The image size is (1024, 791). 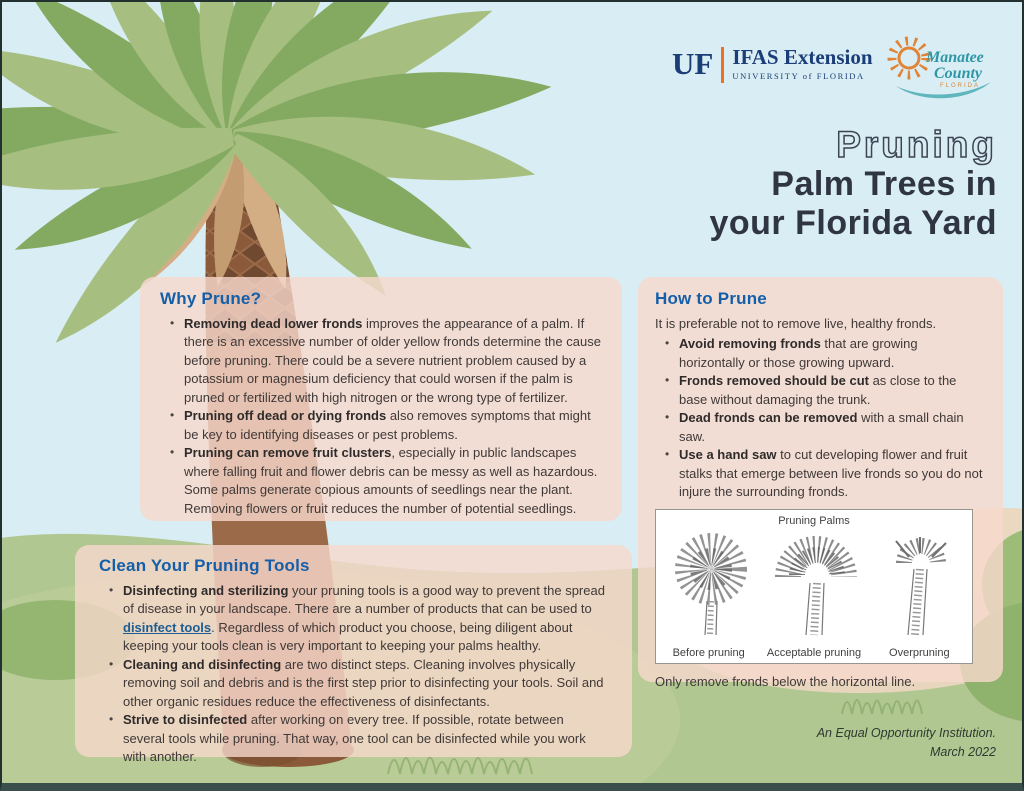 I want to click on uf-ifas-logo: UF IFAS Extension UNIVERSITY of FLORIDA, so click(x=772, y=63).